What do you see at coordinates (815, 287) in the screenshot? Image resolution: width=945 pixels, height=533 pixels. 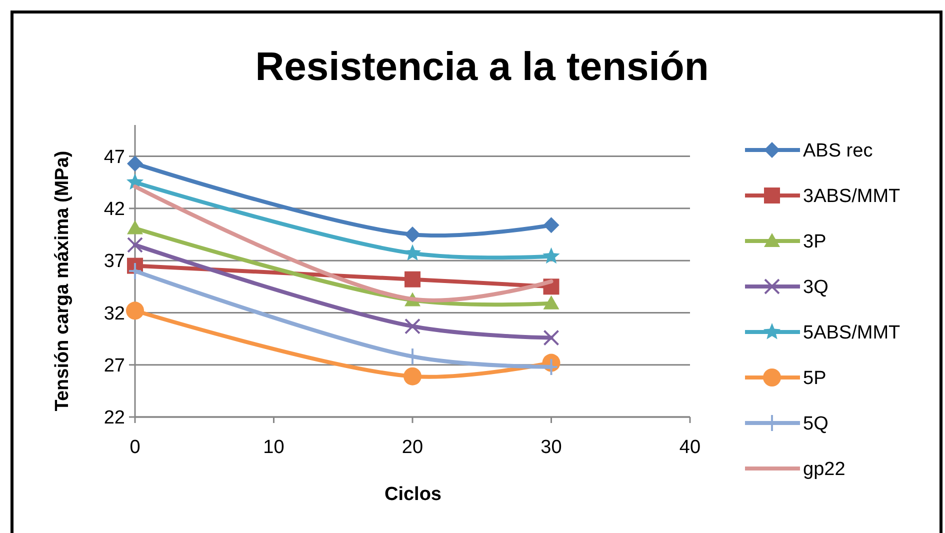 I see `legend-label: 3Q` at bounding box center [815, 287].